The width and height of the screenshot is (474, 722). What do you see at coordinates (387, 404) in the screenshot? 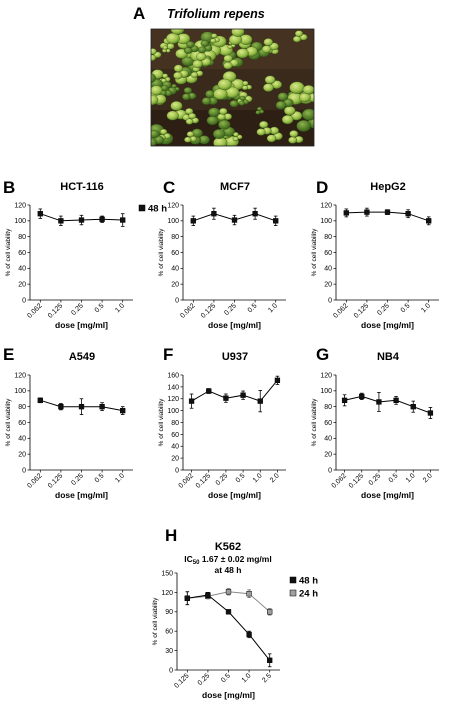
I see `series-line` at bounding box center [387, 404].